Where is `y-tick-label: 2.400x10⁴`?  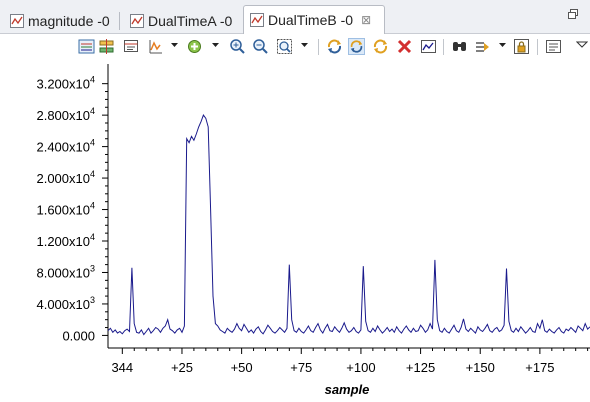
y-tick-label: 2.400x10⁴ is located at coordinates (65, 146).